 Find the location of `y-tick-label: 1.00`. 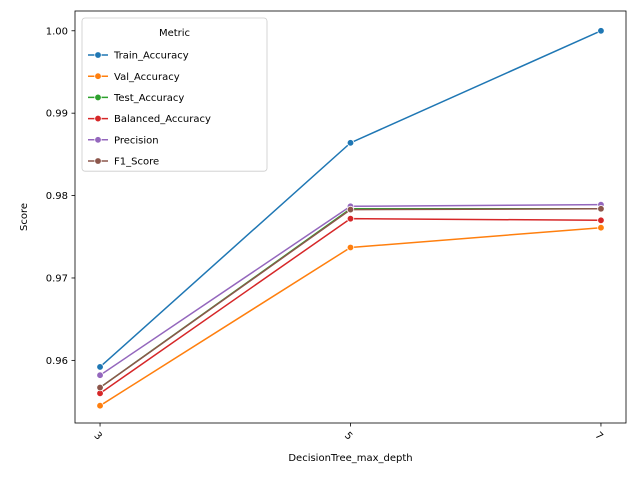

y-tick-label: 1.00 is located at coordinates (57, 31).